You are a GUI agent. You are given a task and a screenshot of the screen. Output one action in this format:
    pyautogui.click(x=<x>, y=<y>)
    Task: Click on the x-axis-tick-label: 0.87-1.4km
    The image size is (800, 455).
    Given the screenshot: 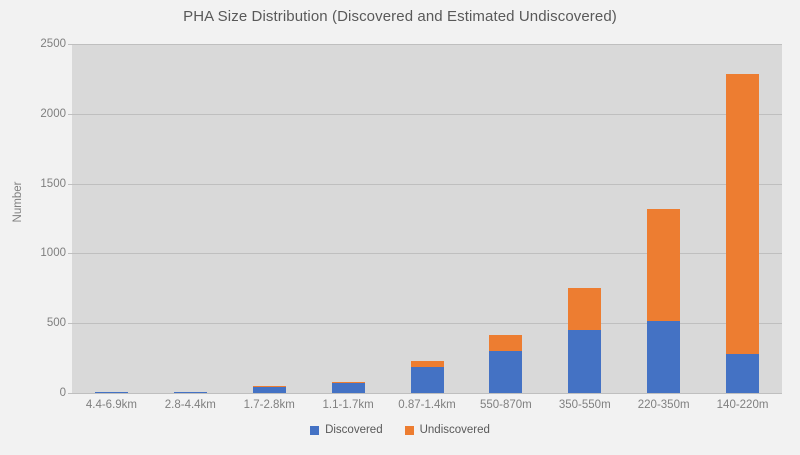 What is the action you would take?
    pyautogui.click(x=427, y=405)
    